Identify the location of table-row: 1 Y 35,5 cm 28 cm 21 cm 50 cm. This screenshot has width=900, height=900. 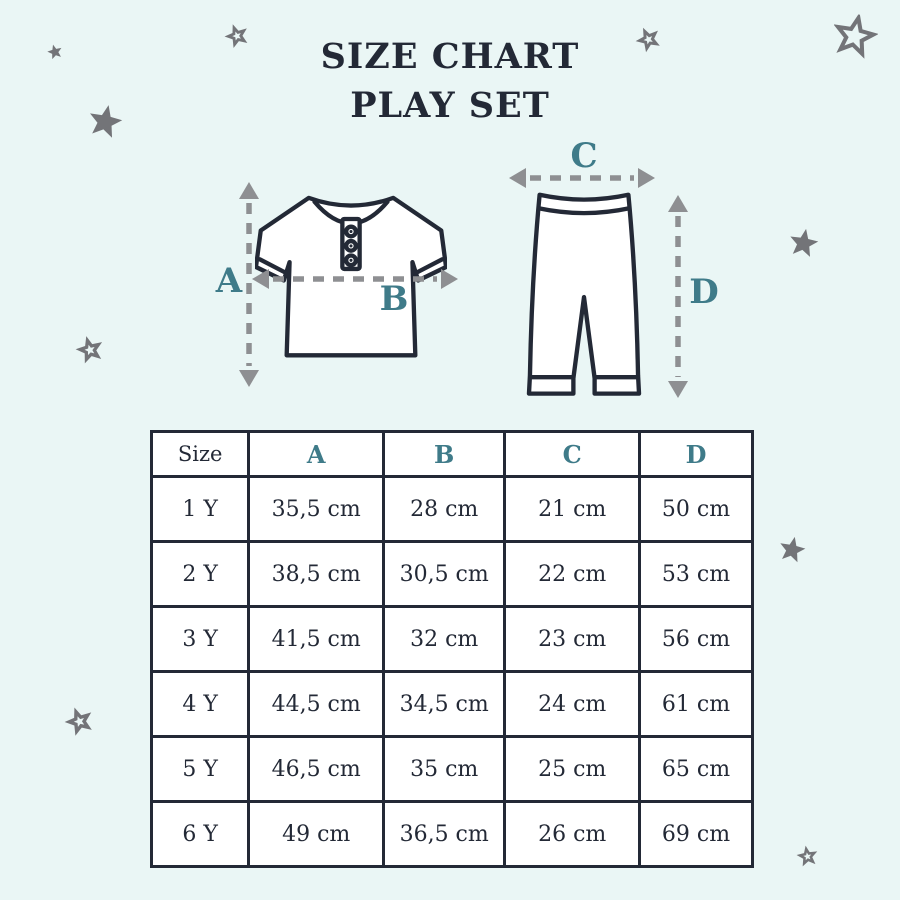
(452, 509).